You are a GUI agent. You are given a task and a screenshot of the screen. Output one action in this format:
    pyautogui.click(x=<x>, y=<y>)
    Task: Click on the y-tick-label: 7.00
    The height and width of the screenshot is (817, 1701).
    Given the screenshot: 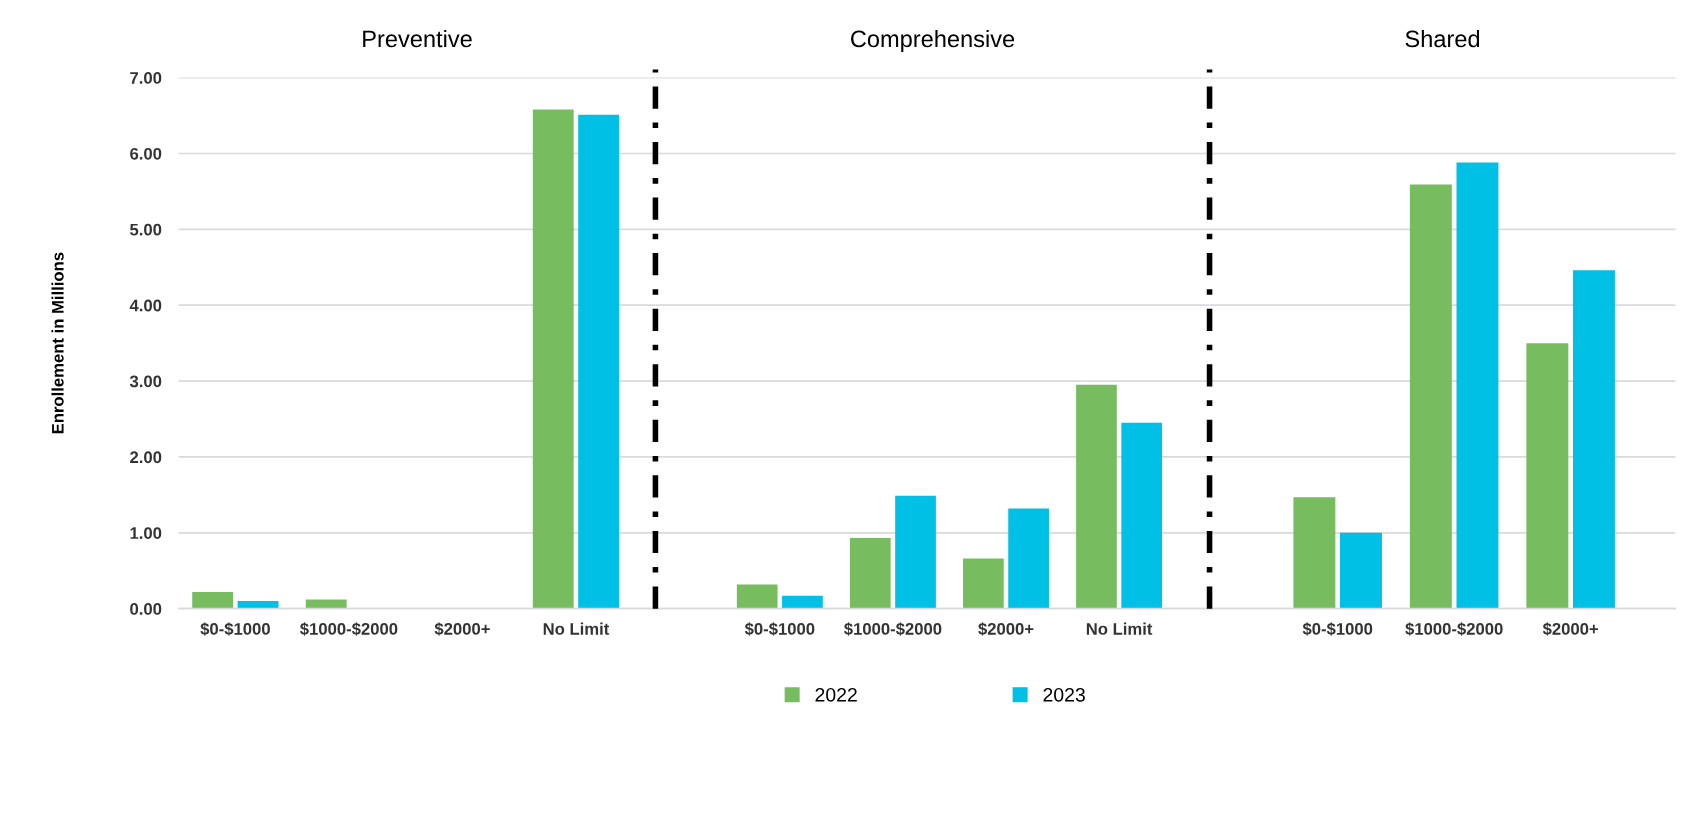 What is the action you would take?
    pyautogui.click(x=146, y=78)
    